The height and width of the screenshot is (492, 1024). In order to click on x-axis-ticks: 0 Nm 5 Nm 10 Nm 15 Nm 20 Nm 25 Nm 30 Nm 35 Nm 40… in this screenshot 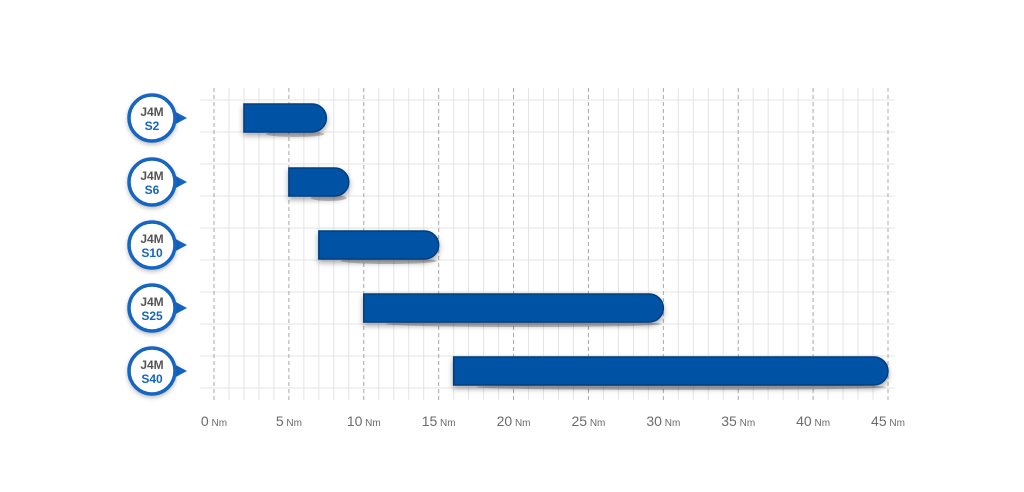, I will do `click(553, 421)`.